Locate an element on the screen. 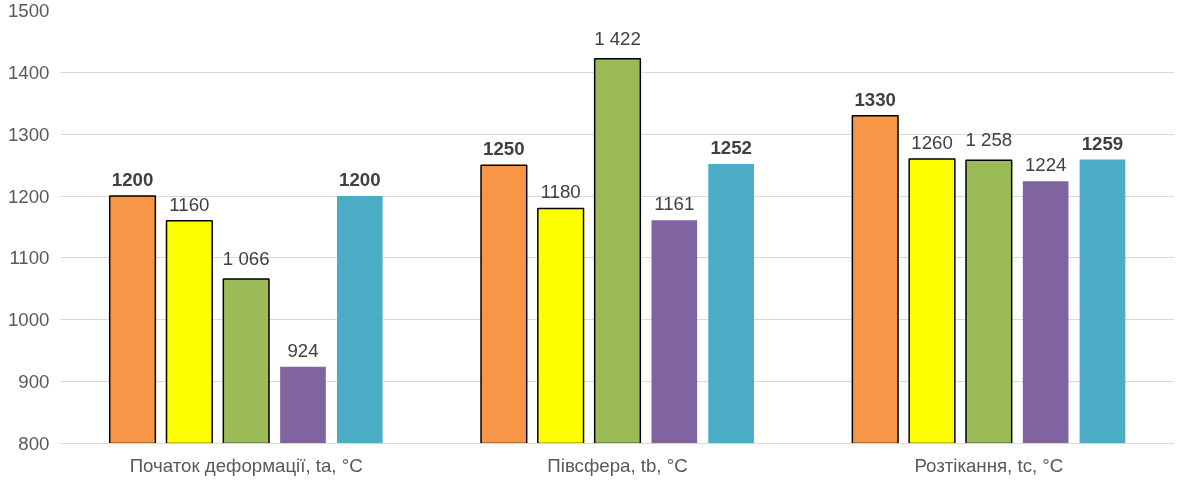 The width and height of the screenshot is (1184, 483). data-label: 1180 is located at coordinates (560, 192).